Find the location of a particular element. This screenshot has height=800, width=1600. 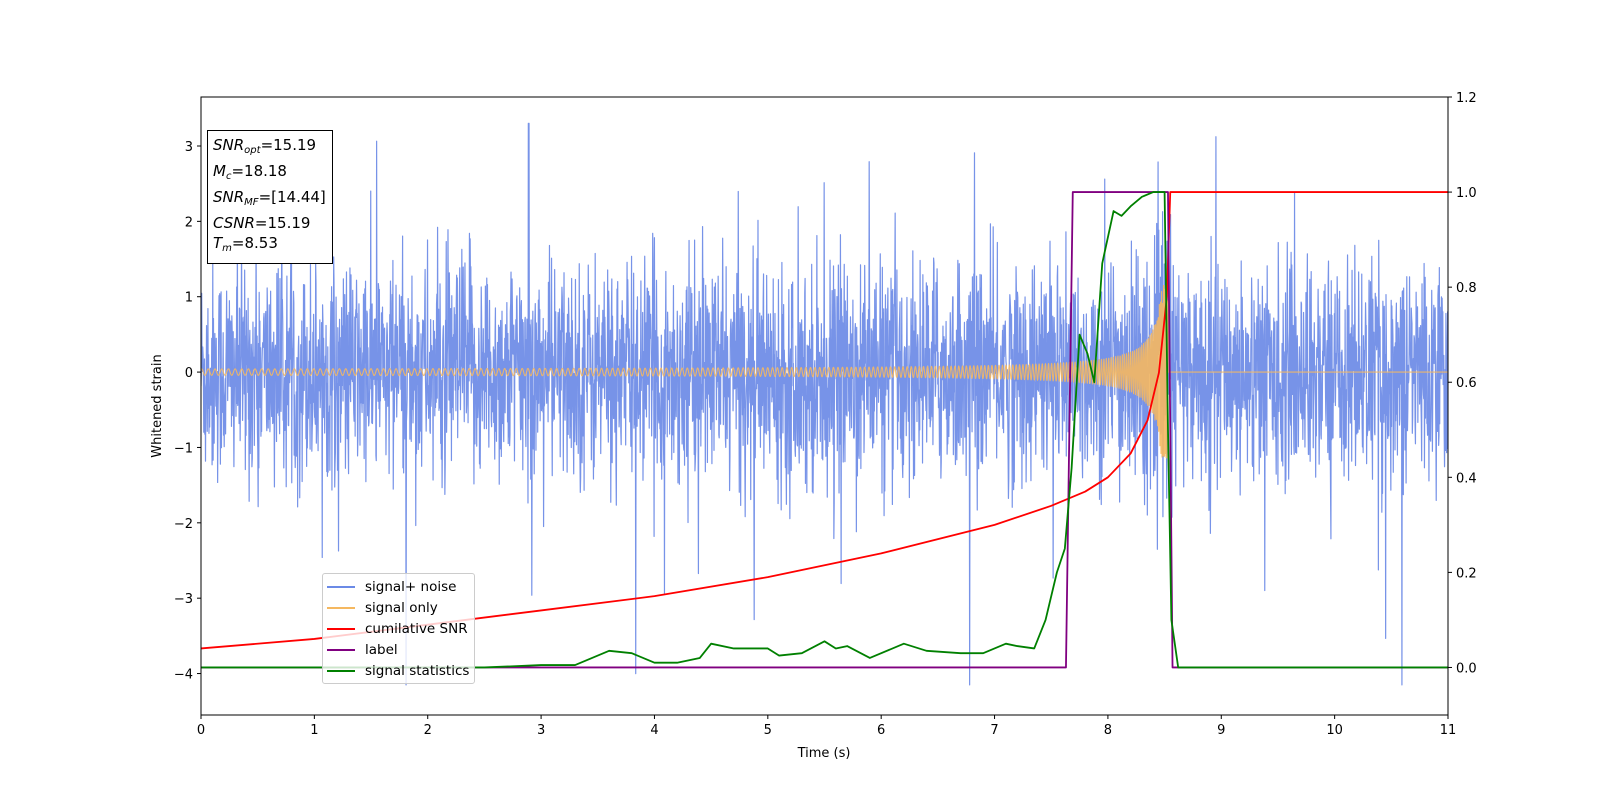

y-tick-label-right: 0.2 is located at coordinates (1466, 573).